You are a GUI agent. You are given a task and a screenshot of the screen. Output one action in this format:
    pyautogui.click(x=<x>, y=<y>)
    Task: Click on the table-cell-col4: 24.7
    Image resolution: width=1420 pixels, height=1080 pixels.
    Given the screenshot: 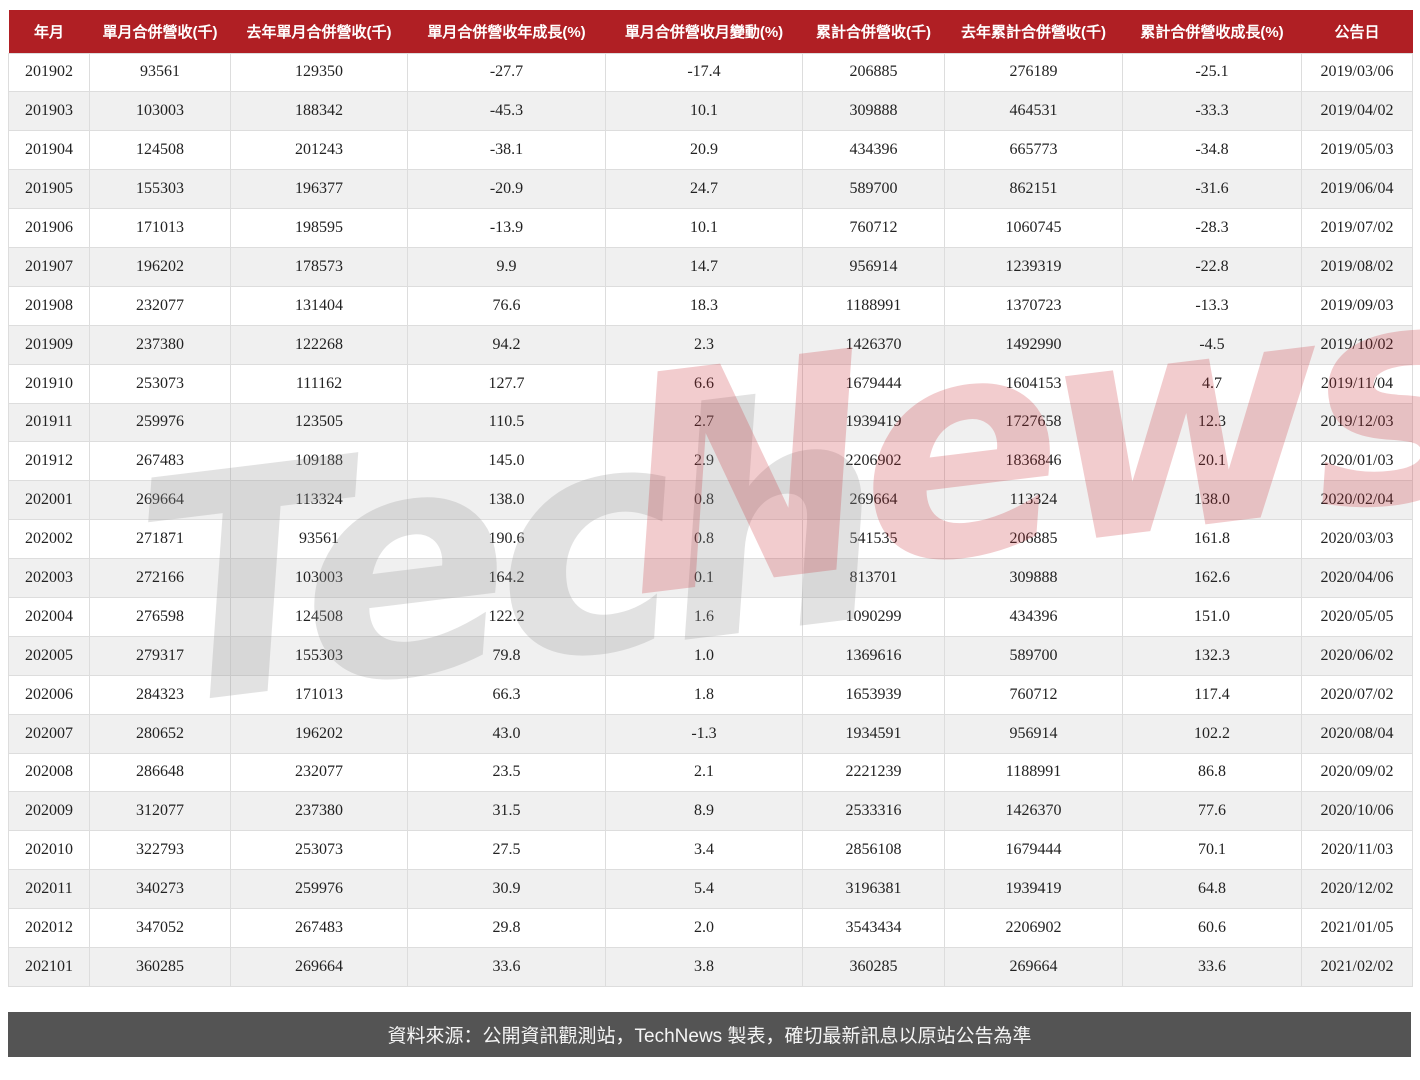 What is the action you would take?
    pyautogui.click(x=704, y=189)
    